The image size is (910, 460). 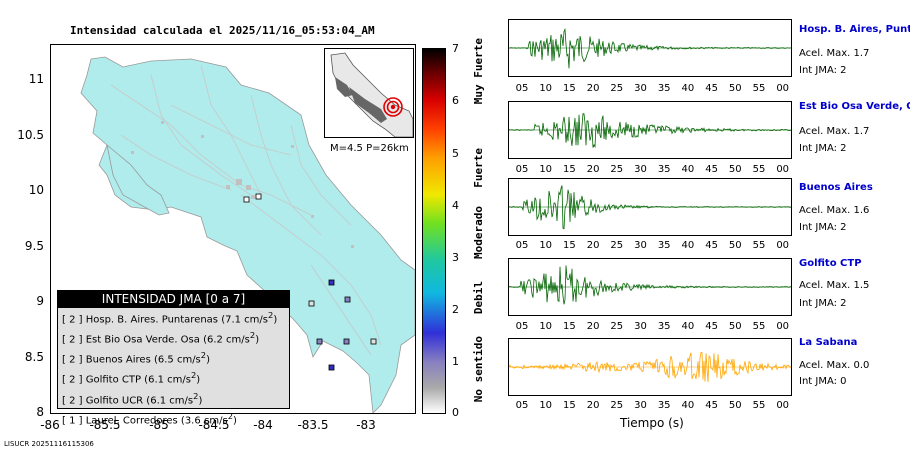 I want to click on inset-map, so click(x=369, y=93).